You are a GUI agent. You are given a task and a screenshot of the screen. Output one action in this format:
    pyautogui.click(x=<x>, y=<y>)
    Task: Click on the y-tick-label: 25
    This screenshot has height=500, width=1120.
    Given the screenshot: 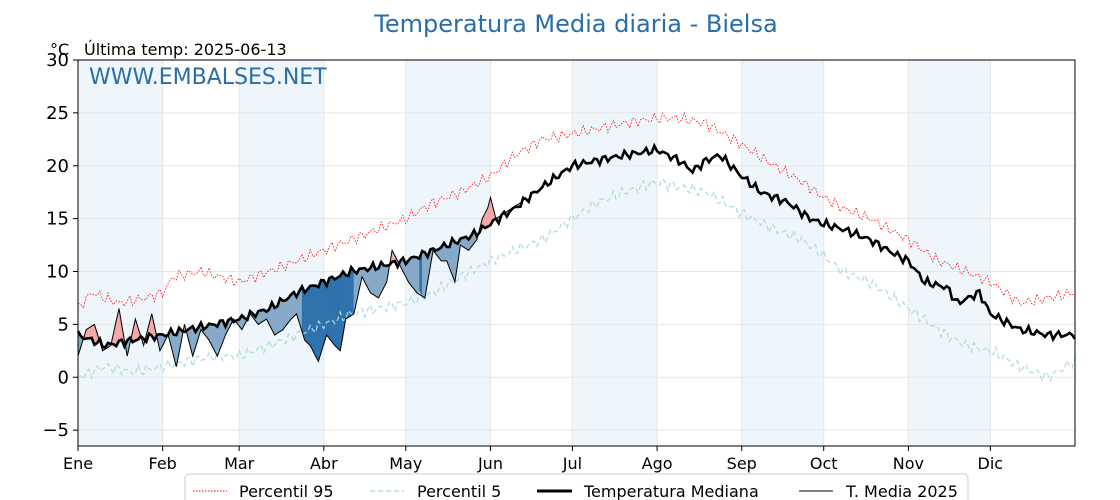 What is the action you would take?
    pyautogui.click(x=57, y=113)
    